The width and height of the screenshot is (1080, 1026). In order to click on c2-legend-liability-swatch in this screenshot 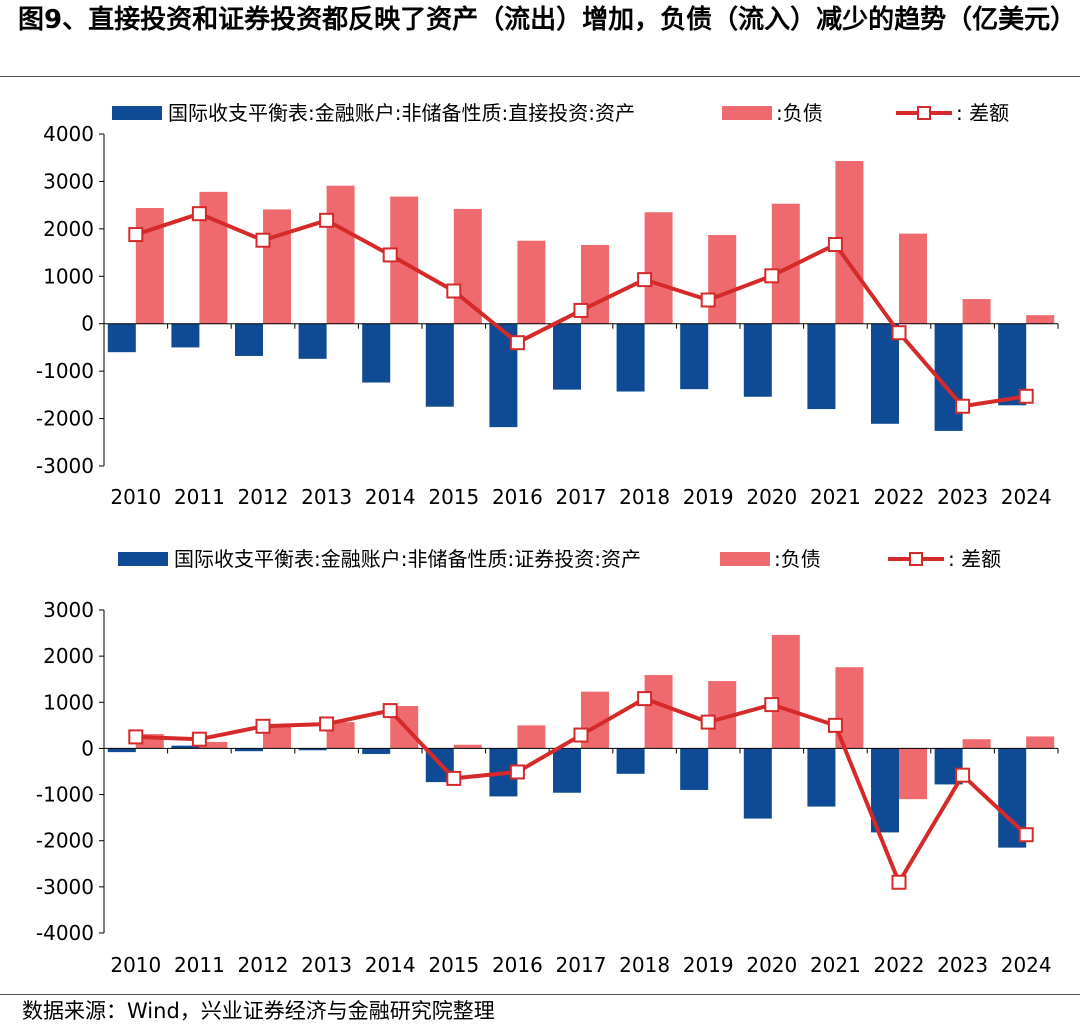, I will do `click(745, 559)`.